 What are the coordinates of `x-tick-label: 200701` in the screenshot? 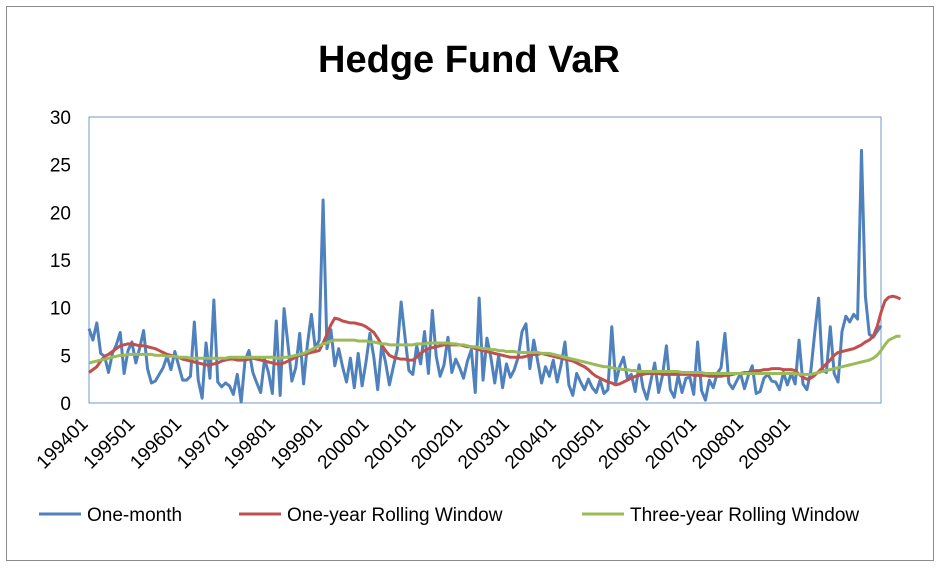 It's located at (671, 444).